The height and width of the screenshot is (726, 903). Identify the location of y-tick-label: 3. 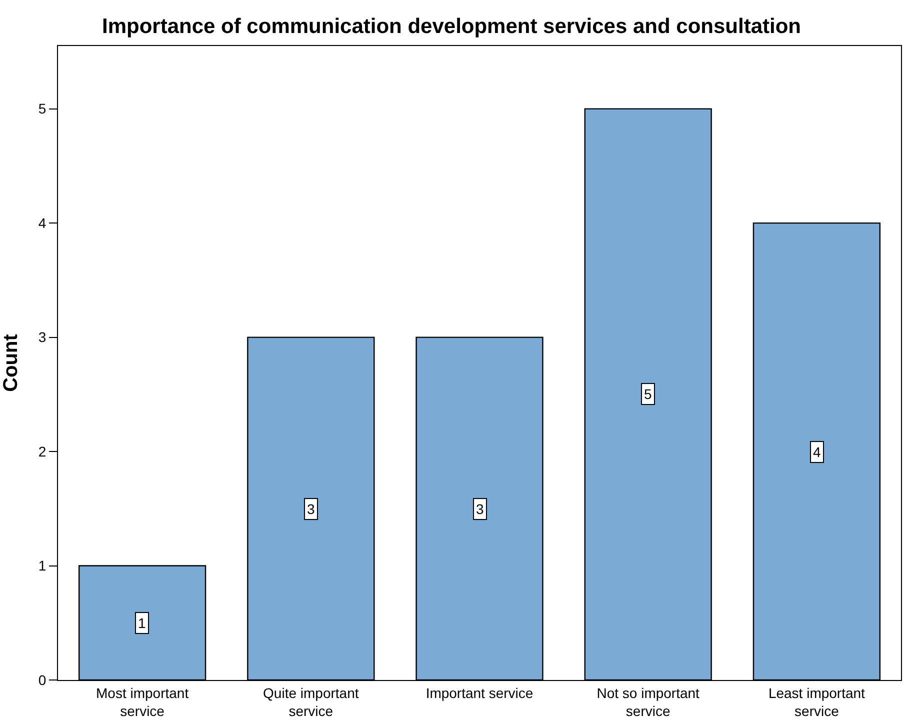
(42, 337).